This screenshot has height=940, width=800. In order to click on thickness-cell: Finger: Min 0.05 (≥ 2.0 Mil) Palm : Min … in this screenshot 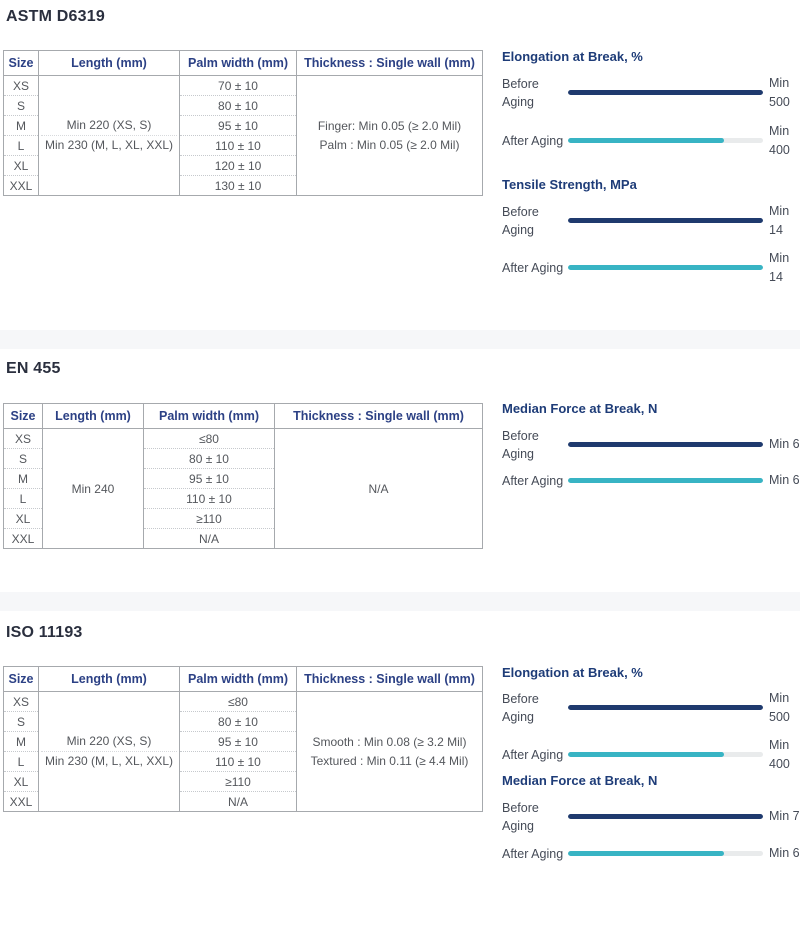, I will do `click(389, 135)`.